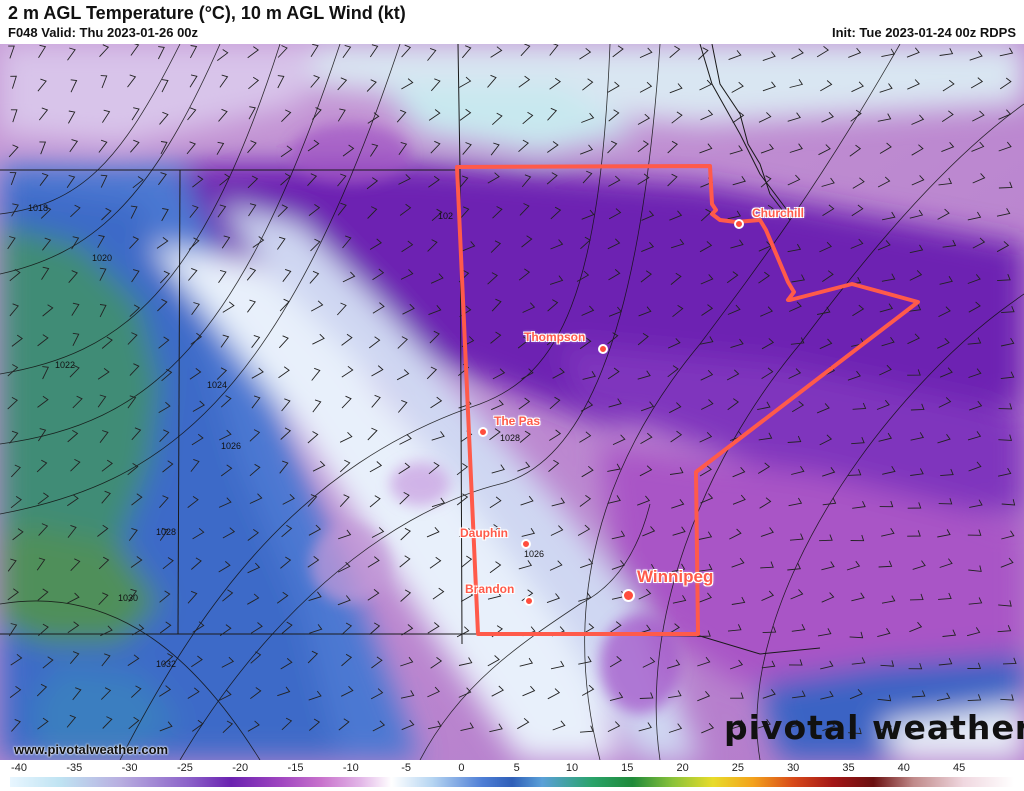  I want to click on isobar-label: 1018, so click(38, 208).